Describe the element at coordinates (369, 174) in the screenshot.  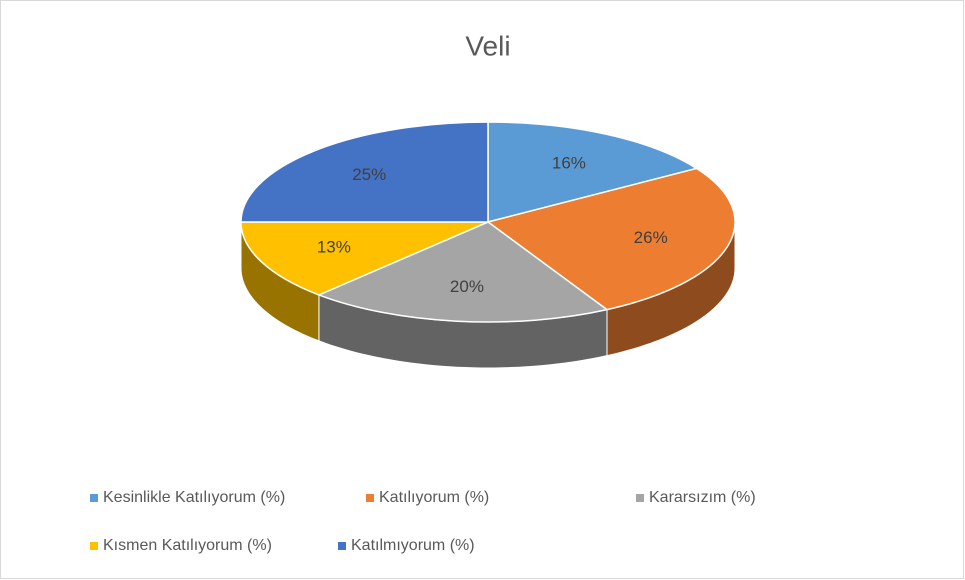
I see `data-label: 25%` at that location.